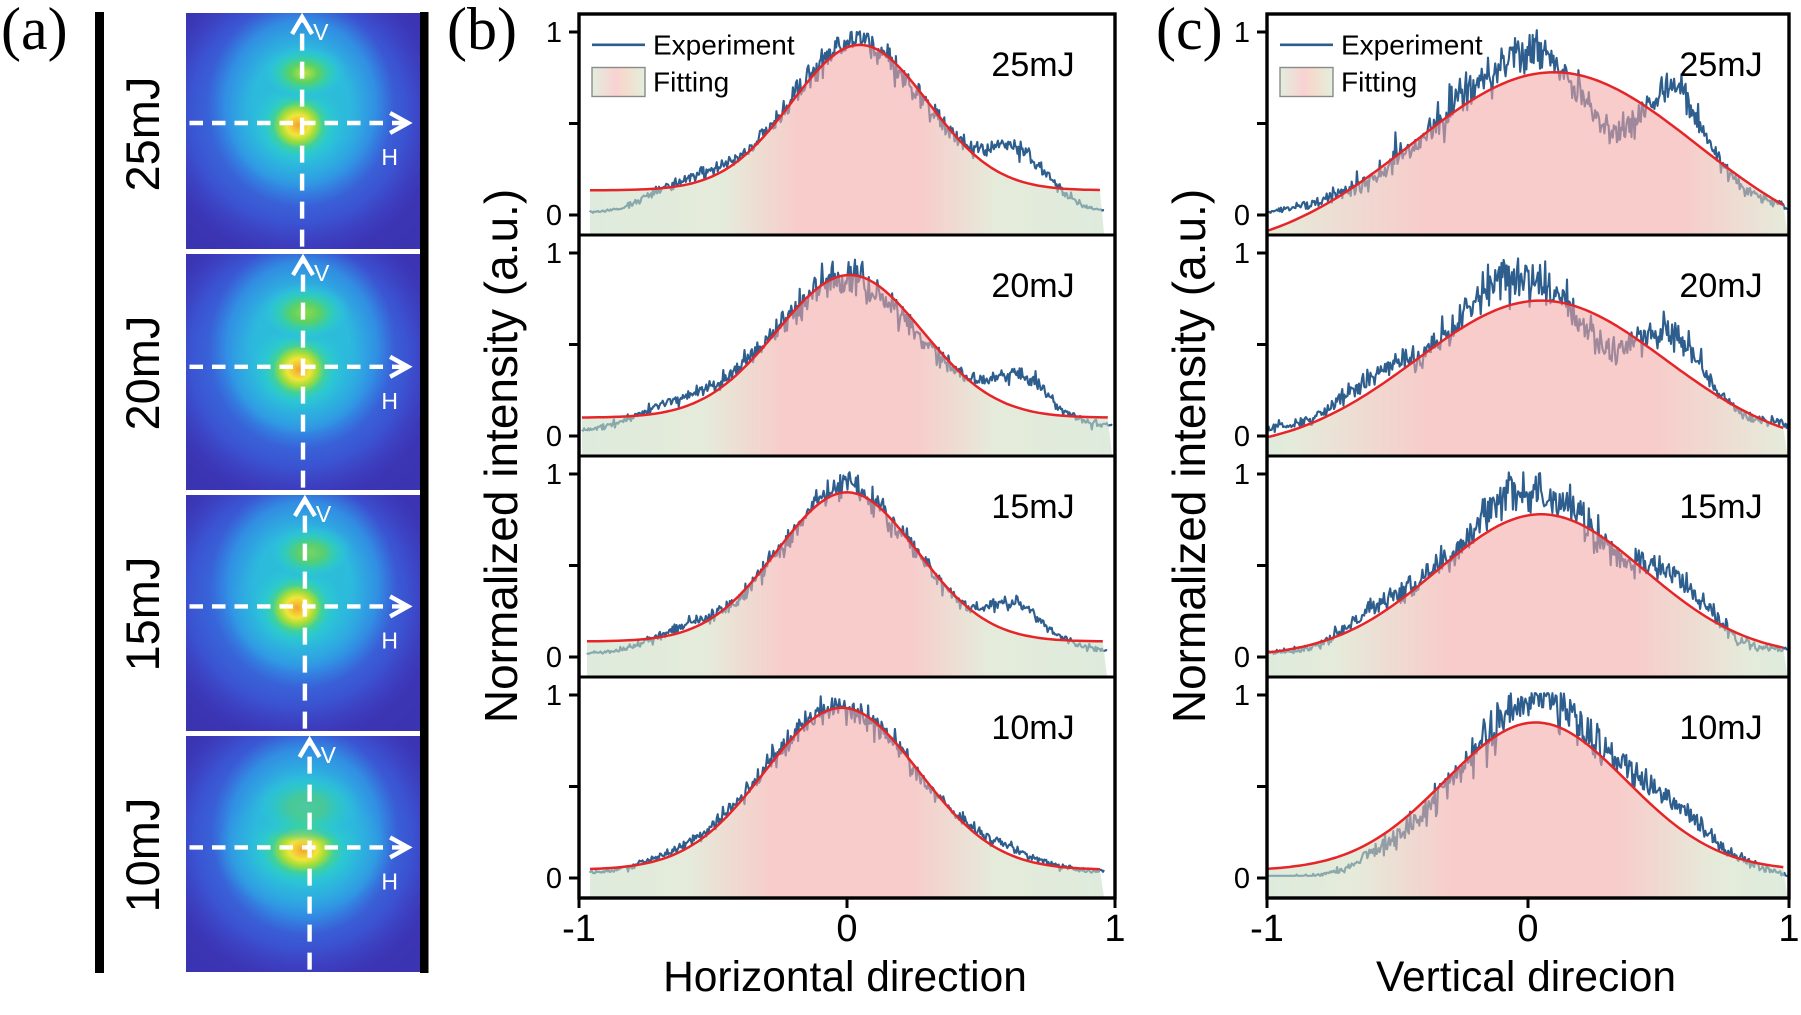 The image size is (1801, 1015). I want to click on svg-text: Vertical direcion, so click(1526, 977).